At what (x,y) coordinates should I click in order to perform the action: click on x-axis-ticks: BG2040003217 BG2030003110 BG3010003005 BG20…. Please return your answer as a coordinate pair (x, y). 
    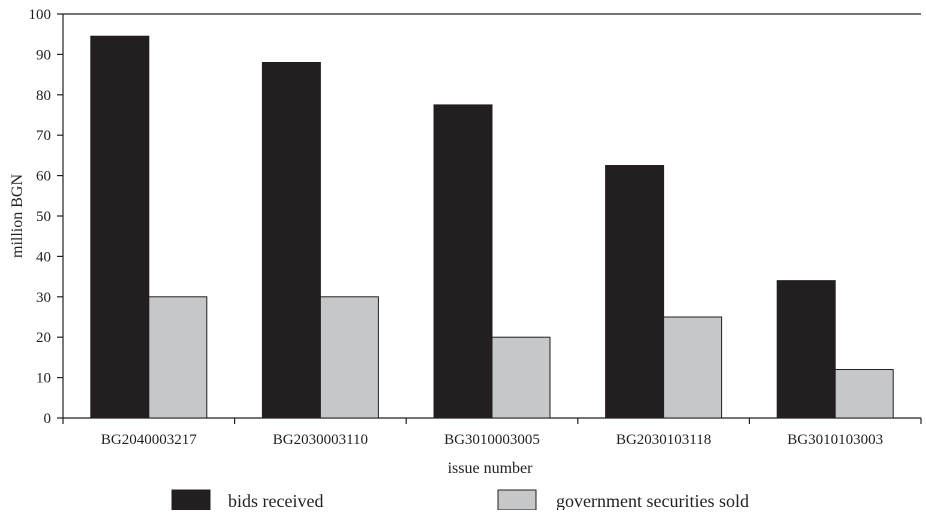
    Looking at the image, I should click on (492, 433).